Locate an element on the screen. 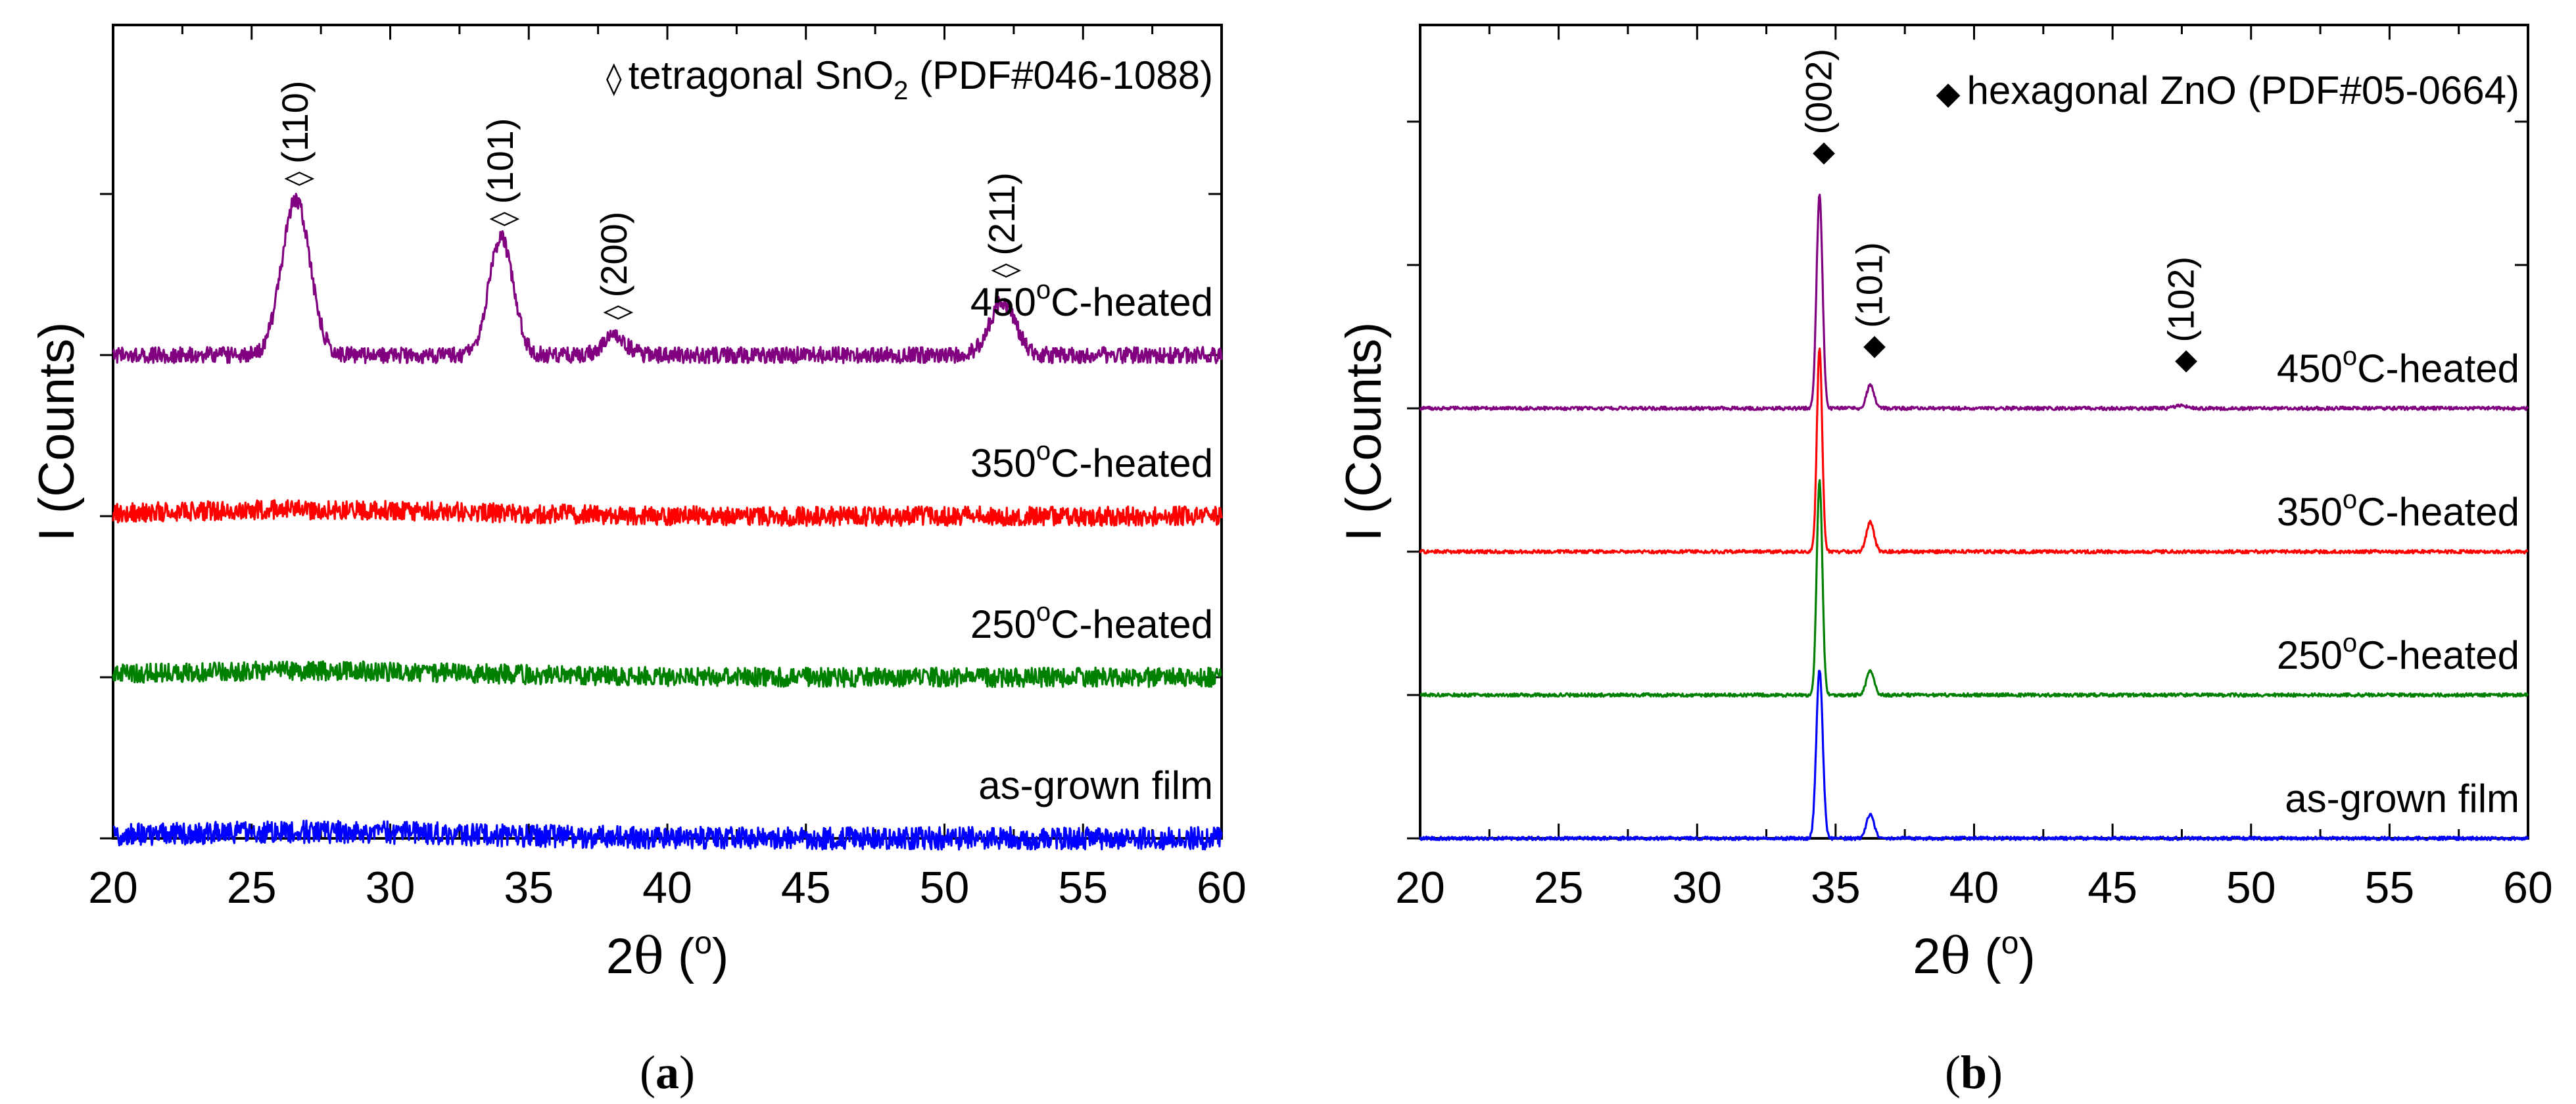 The height and width of the screenshot is (1104, 2576). phase-legend-suffix: (PDF#046-1088) is located at coordinates (1061, 75).